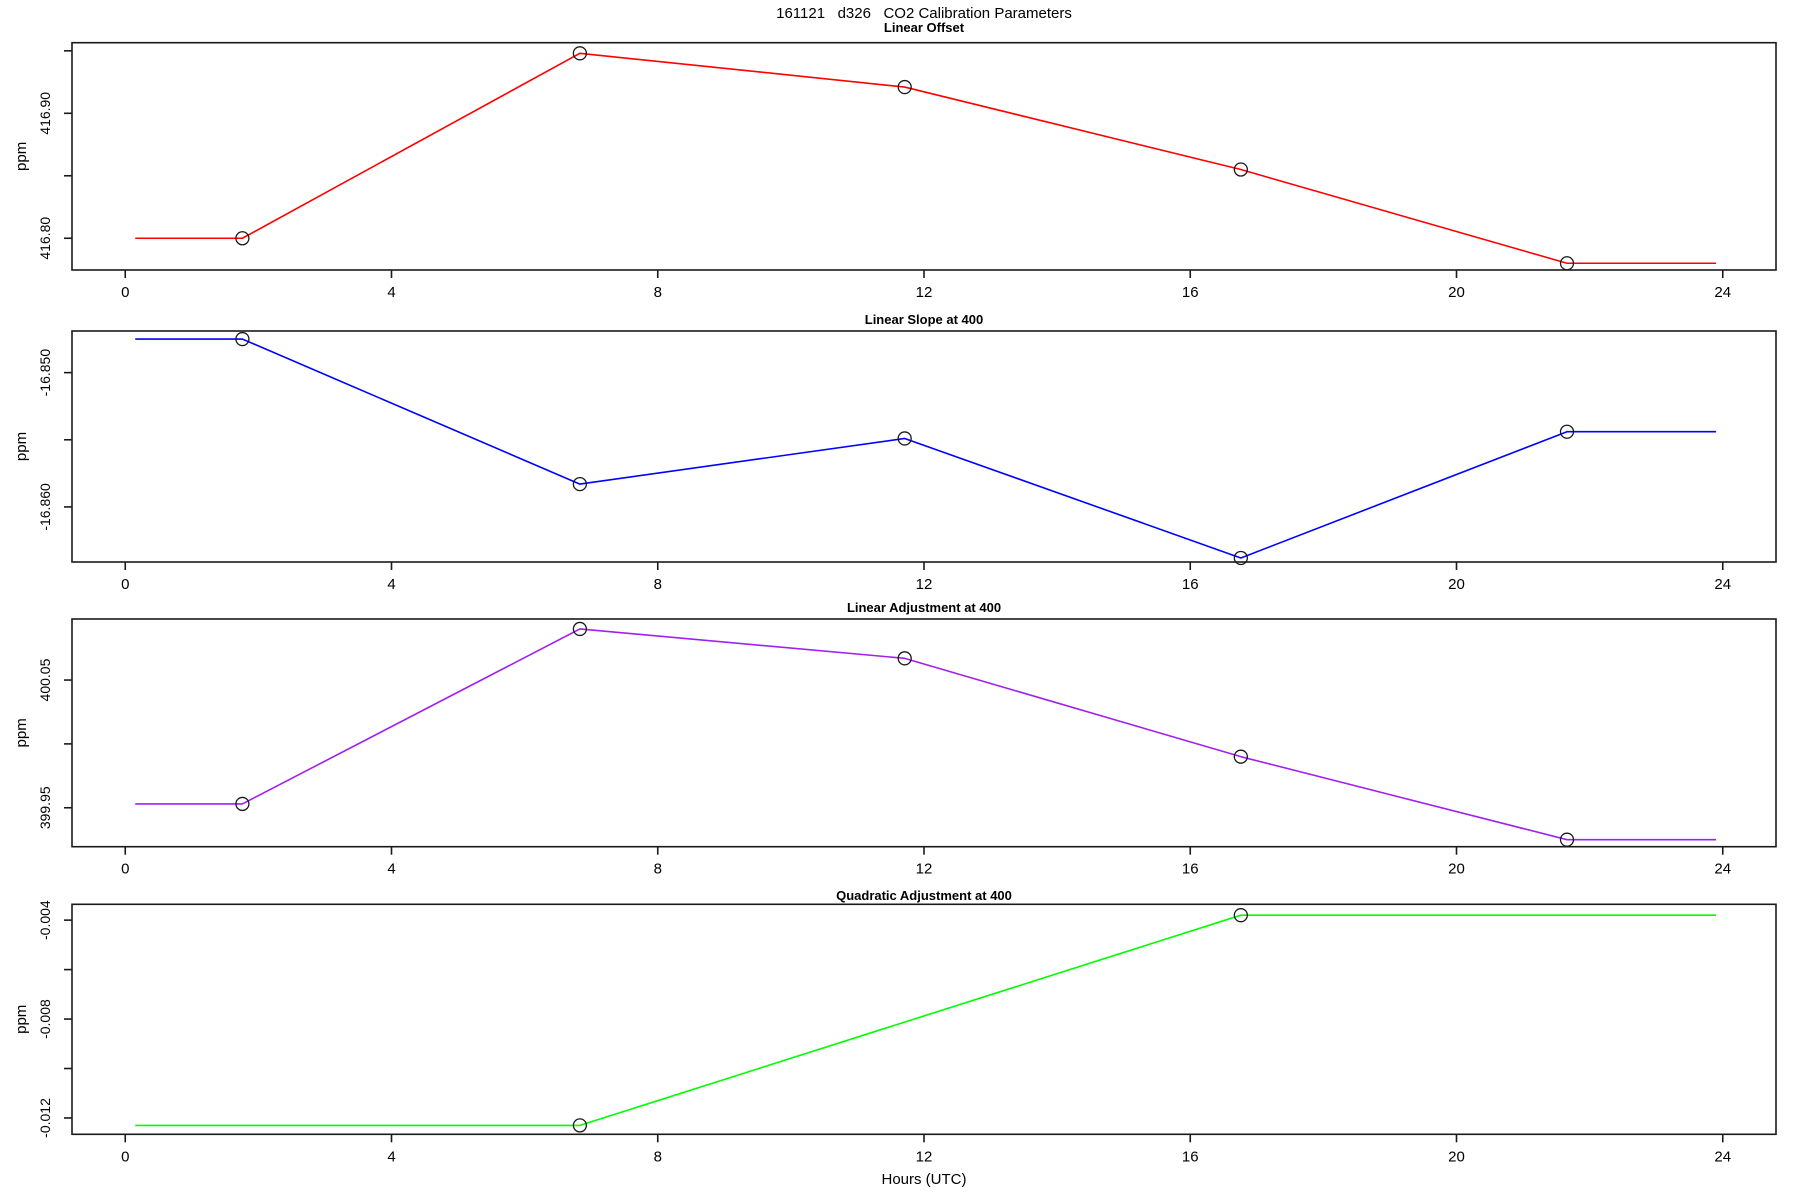  Describe the element at coordinates (45, 238) in the screenshot. I see `y-tick-label: 416.80` at that location.